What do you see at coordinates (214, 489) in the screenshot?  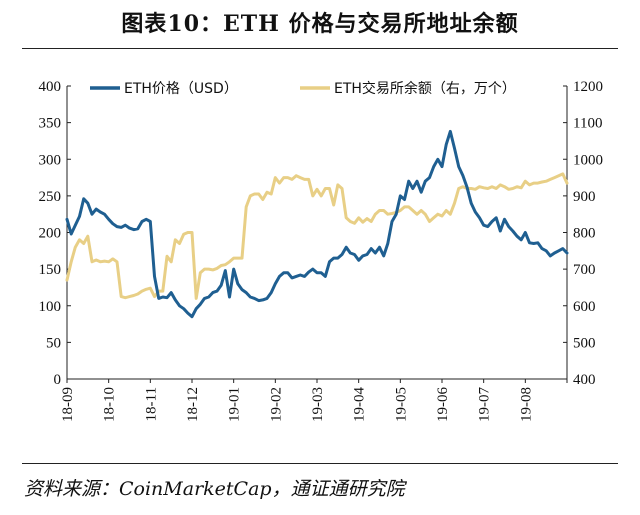 I see `source-note: 资料来源：CoinMarketCap，通证通研究院` at bounding box center [214, 489].